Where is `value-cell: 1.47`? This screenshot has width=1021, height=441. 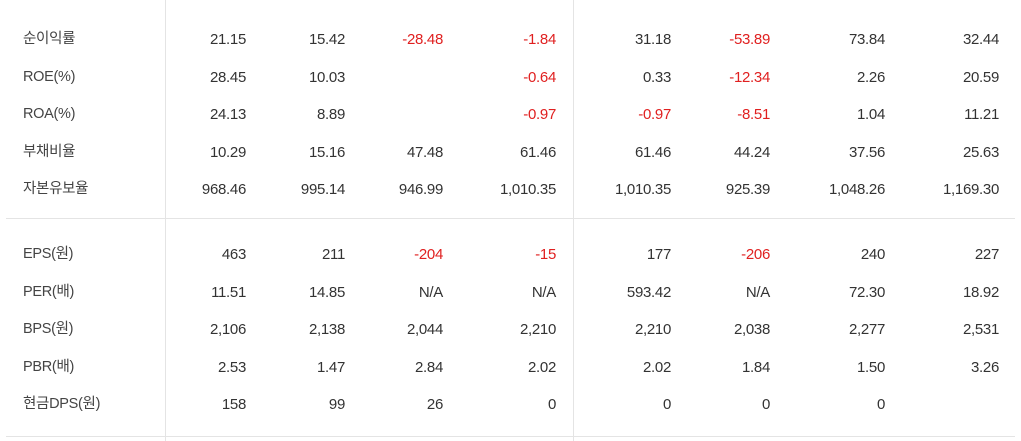
value-cell: 1.47 is located at coordinates (331, 367).